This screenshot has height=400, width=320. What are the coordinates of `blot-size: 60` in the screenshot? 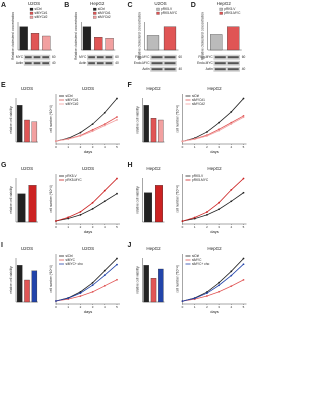 It's located at (181, 57).